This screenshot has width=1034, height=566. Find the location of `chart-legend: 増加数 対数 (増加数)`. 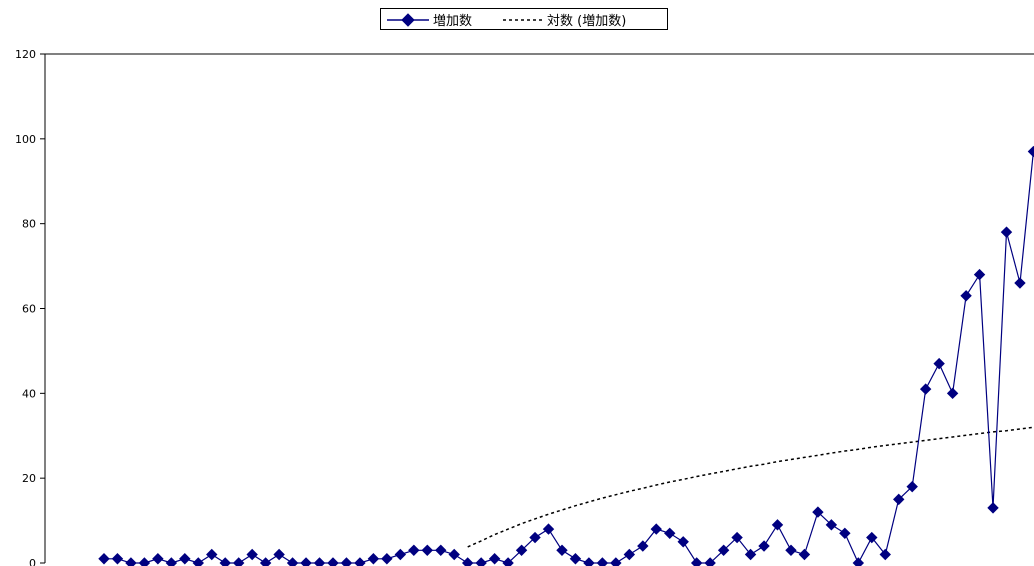

chart-legend: 増加数 対数 (増加数) is located at coordinates (524, 19).